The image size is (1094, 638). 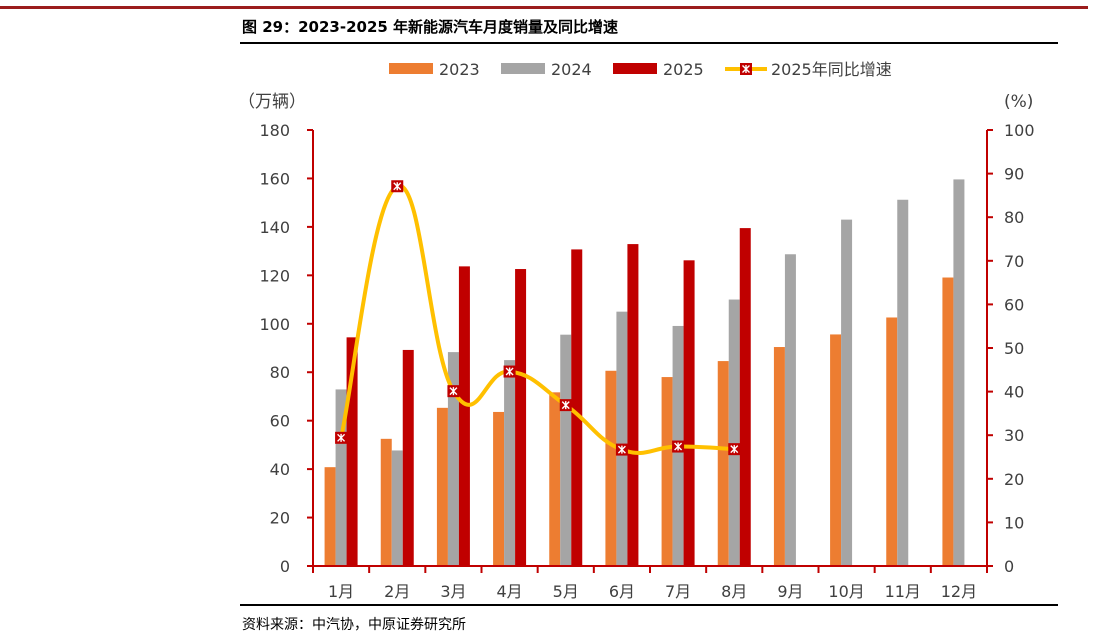 I want to click on y-left-tick-label: 60, so click(x=280, y=421).